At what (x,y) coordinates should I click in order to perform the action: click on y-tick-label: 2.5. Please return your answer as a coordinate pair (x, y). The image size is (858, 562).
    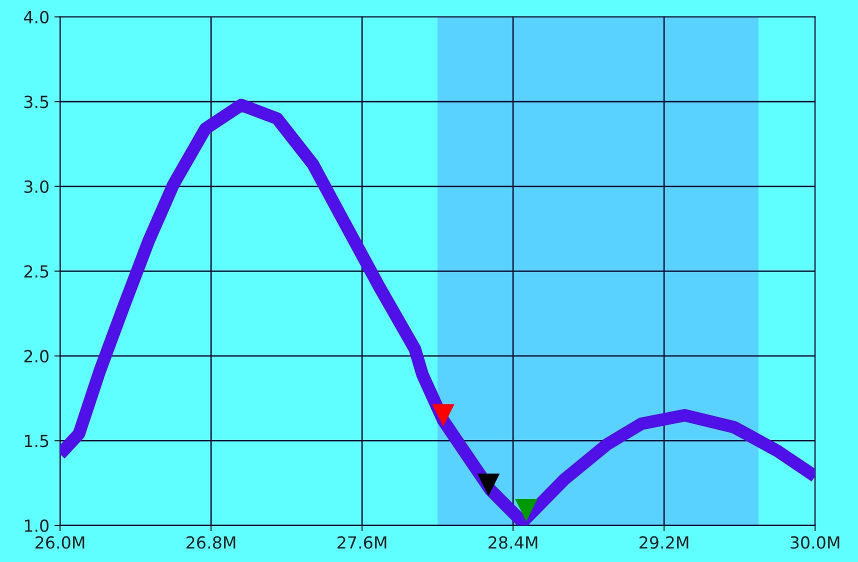
    Looking at the image, I should click on (36, 271).